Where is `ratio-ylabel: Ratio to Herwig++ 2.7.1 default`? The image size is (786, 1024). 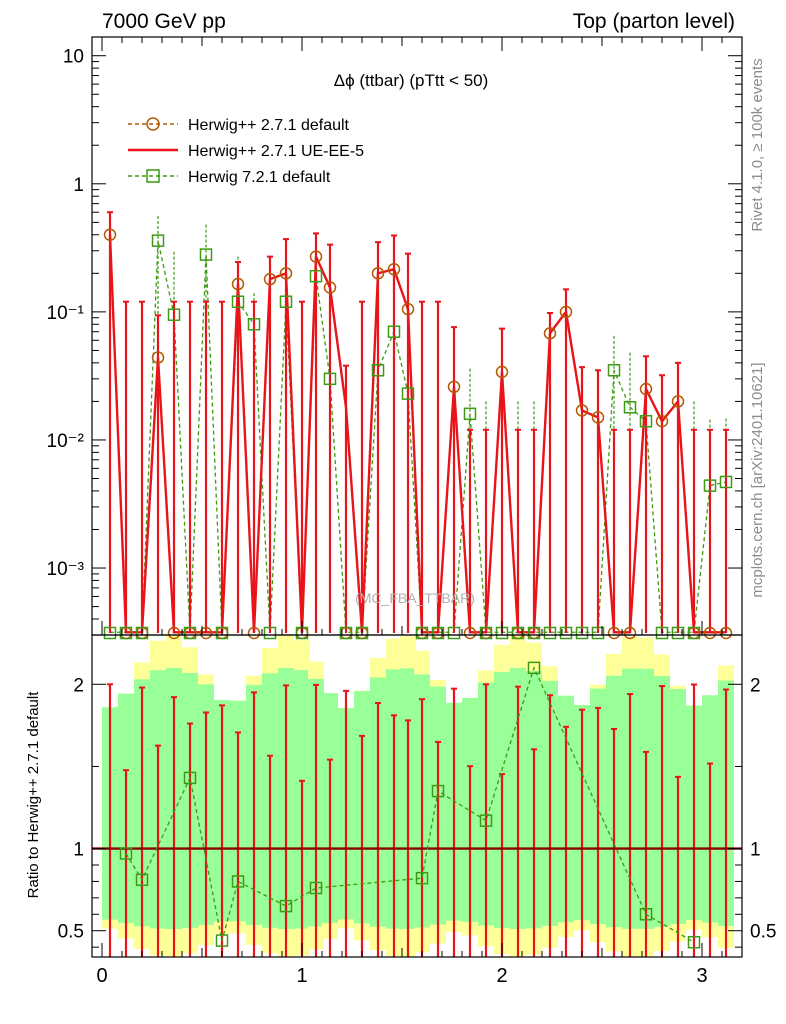 ratio-ylabel: Ratio to Herwig++ 2.7.1 default is located at coordinates (33, 795).